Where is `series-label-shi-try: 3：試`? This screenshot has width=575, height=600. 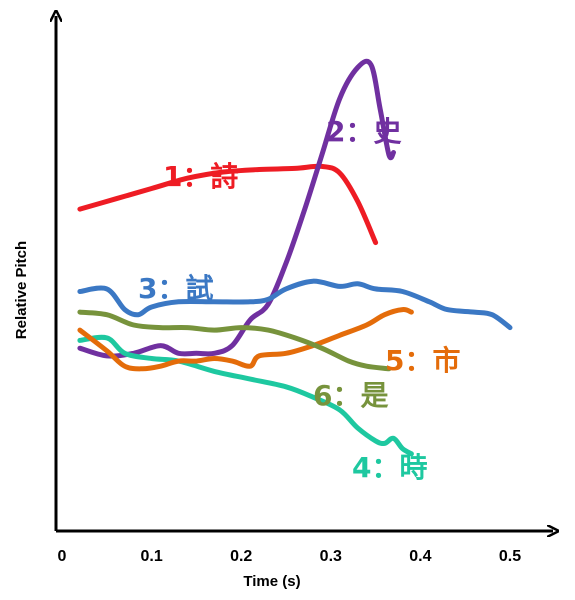
series-label-shi-try: 3：試 is located at coordinates (175, 288).